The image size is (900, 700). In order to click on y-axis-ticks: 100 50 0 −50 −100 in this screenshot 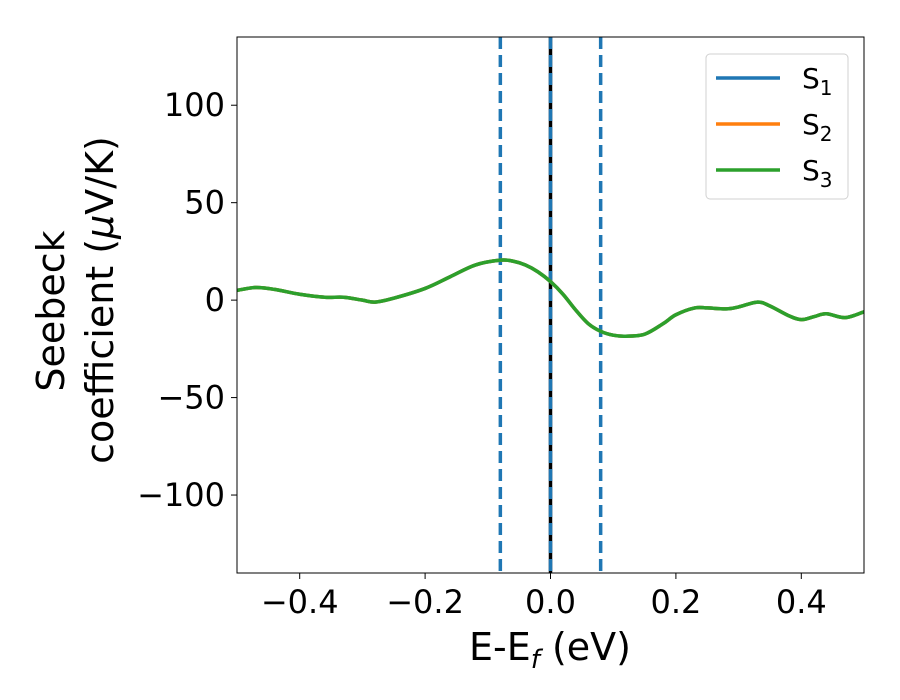, I will do `click(187, 300)`.